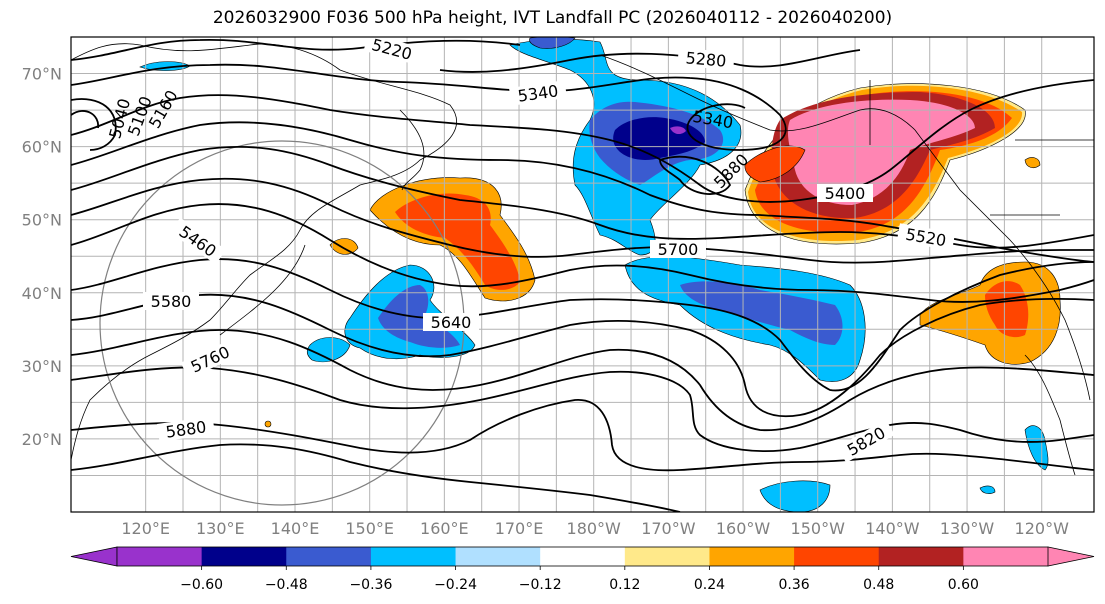 The image size is (1105, 604). I want to click on positive-anomaly-gulf-of-alaska-pink, so click(881, 152).